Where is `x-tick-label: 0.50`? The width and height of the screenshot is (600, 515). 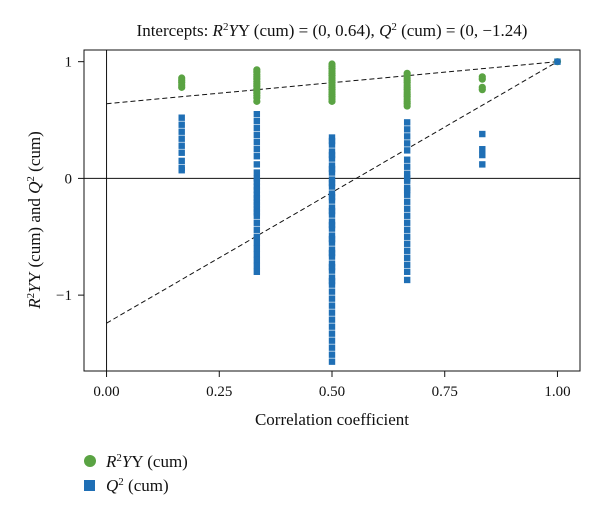
x-tick-label: 0.50 is located at coordinates (332, 392).